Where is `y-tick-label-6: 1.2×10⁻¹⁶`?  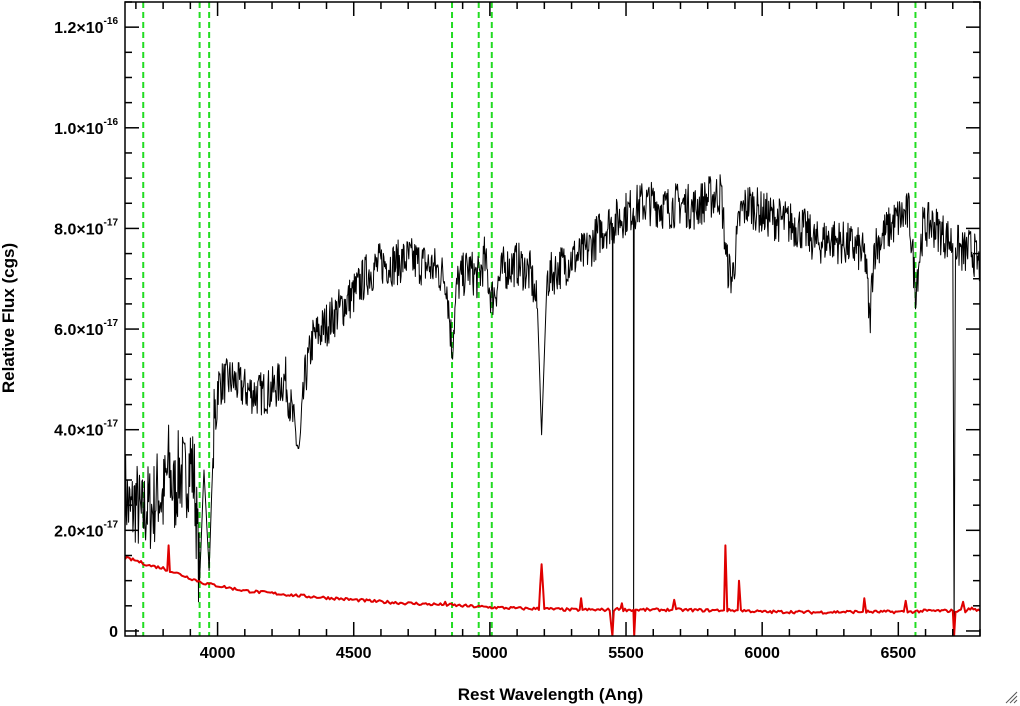
y-tick-label-6: 1.2×10⁻¹⁶ is located at coordinates (86, 26).